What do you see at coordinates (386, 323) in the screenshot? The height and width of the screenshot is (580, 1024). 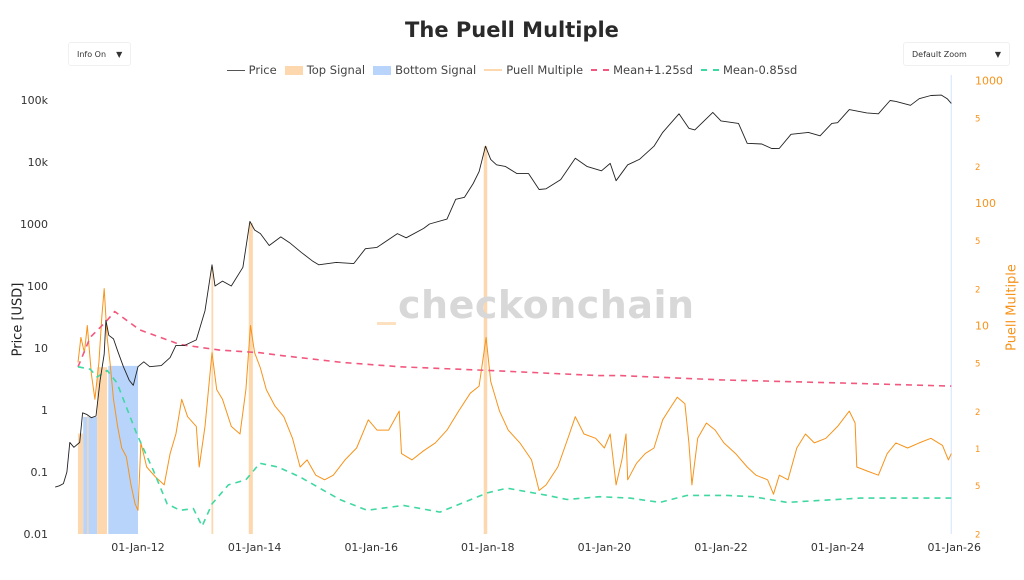 I see `watermark-logo-dash` at bounding box center [386, 323].